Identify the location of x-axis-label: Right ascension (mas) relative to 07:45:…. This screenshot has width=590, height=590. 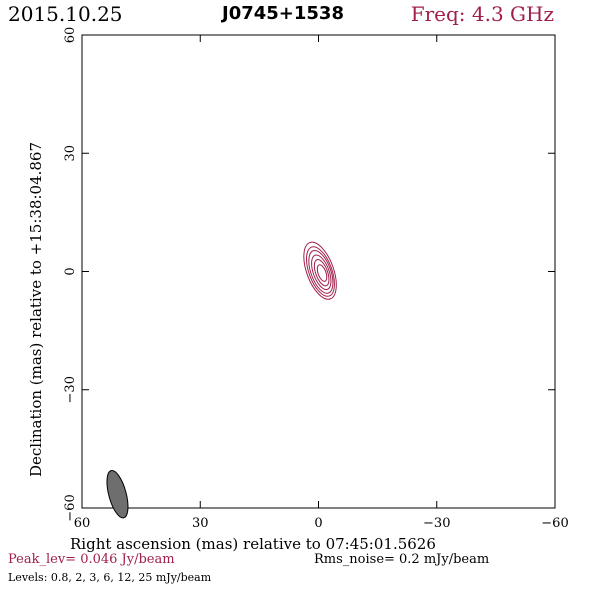
(253, 544).